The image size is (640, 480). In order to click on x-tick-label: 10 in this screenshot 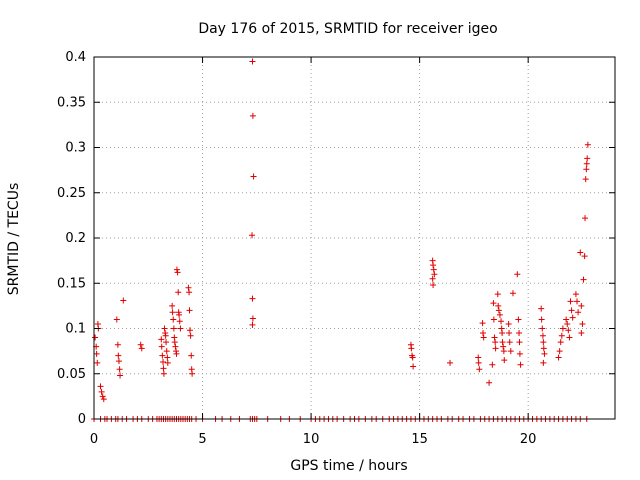, I will do `click(311, 439)`.